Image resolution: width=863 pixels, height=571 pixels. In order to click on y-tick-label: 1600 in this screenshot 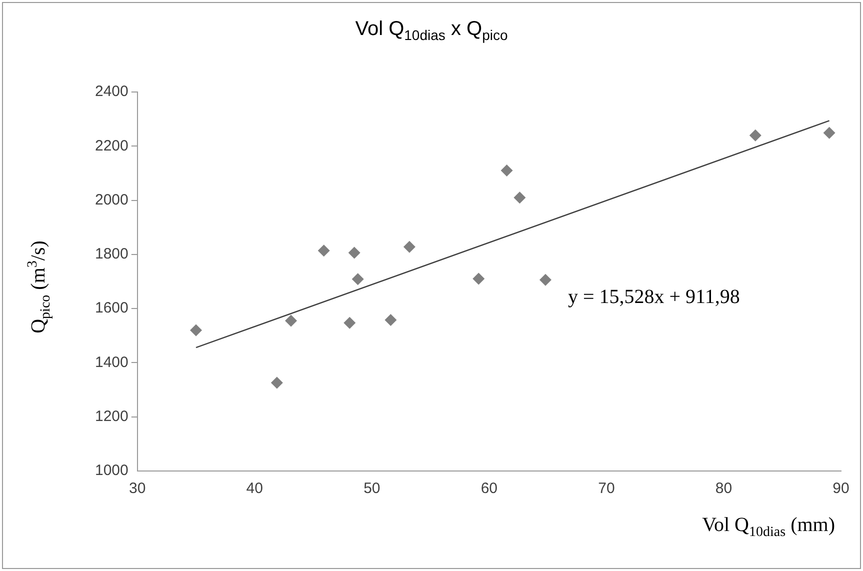, I will do `click(111, 308)`.